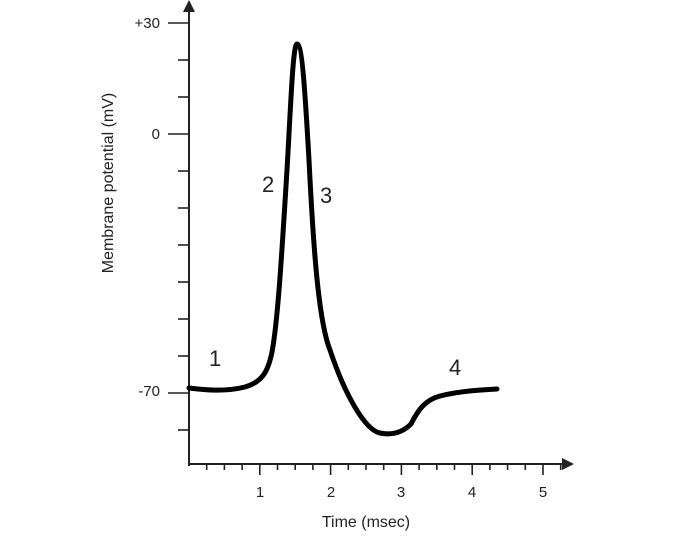 The height and width of the screenshot is (550, 700). Describe the element at coordinates (383, 469) in the screenshot. I see `x-axis-ticks` at that location.